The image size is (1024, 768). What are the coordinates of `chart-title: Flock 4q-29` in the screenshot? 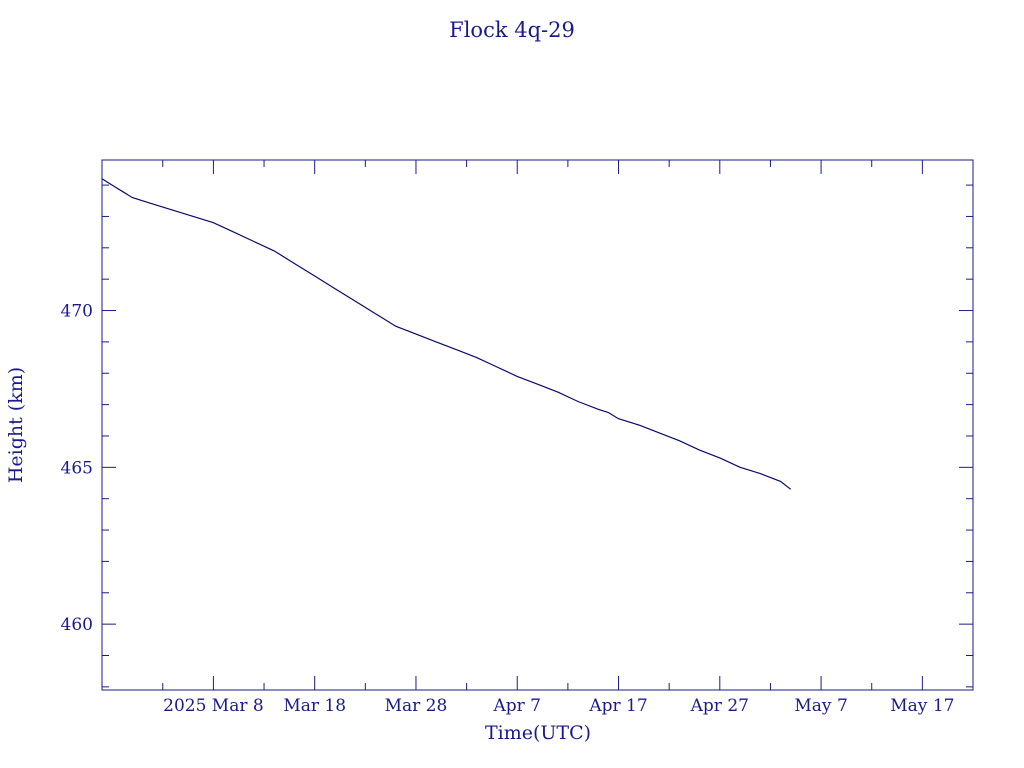 It's located at (512, 30).